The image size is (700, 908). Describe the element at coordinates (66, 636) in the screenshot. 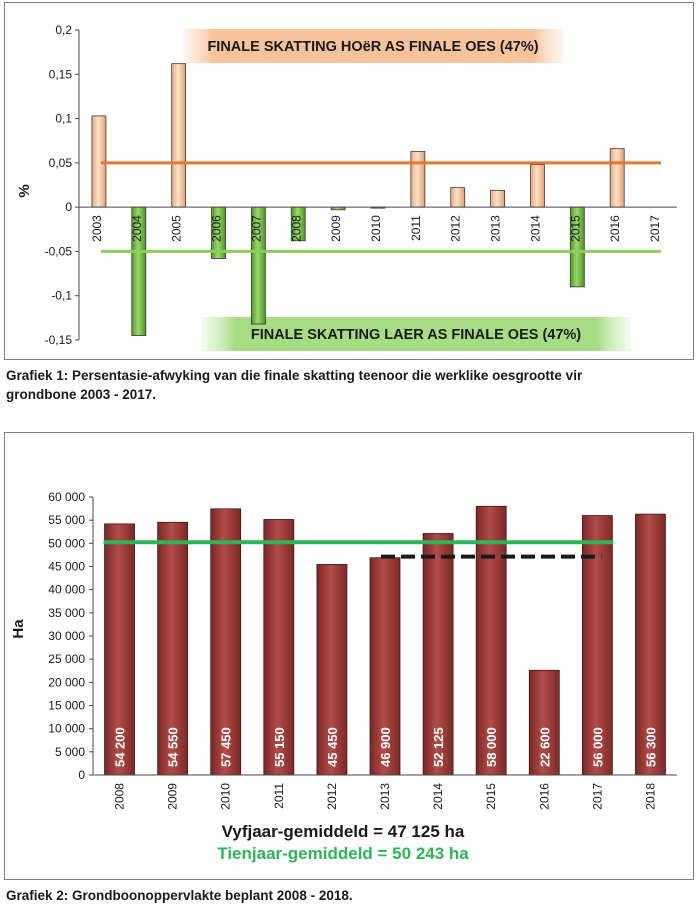

I see `chart2-y-tick-label: 30 000` at that location.